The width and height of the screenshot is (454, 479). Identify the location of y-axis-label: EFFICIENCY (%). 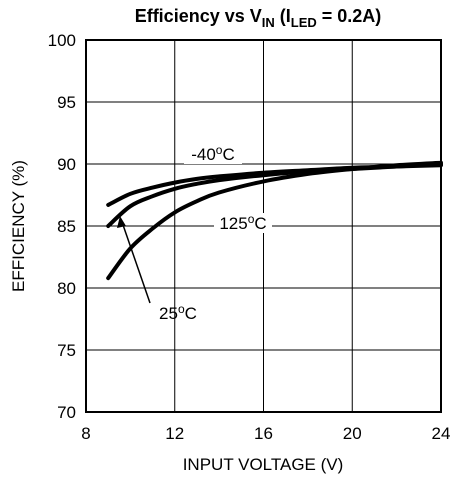
(18, 226).